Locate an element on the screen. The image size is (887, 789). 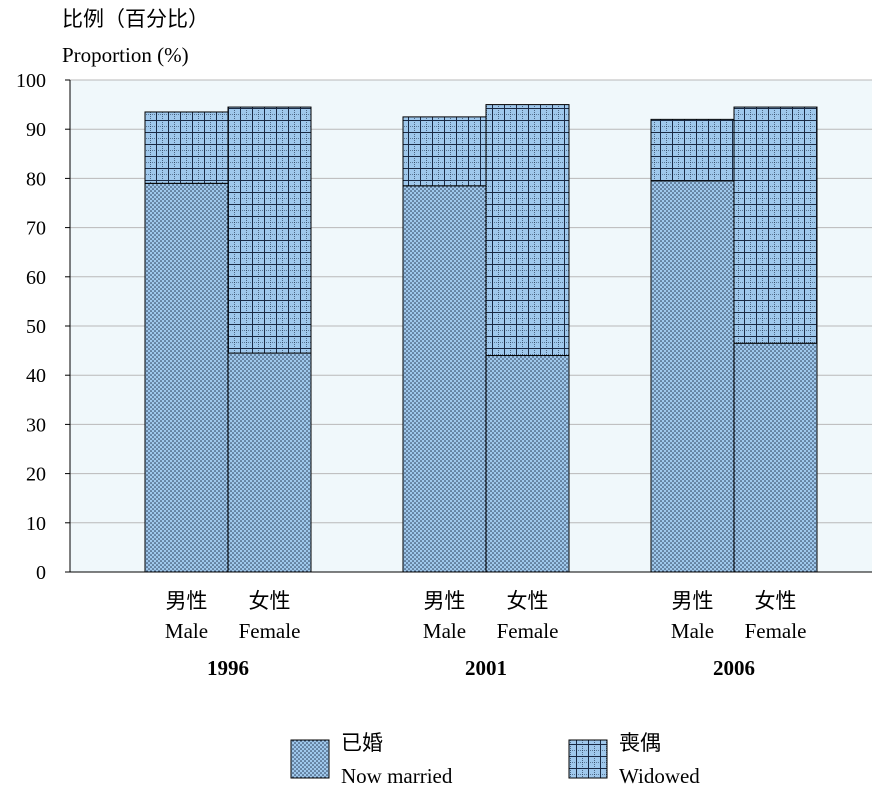
y-tick-label: 30 is located at coordinates (36, 425).